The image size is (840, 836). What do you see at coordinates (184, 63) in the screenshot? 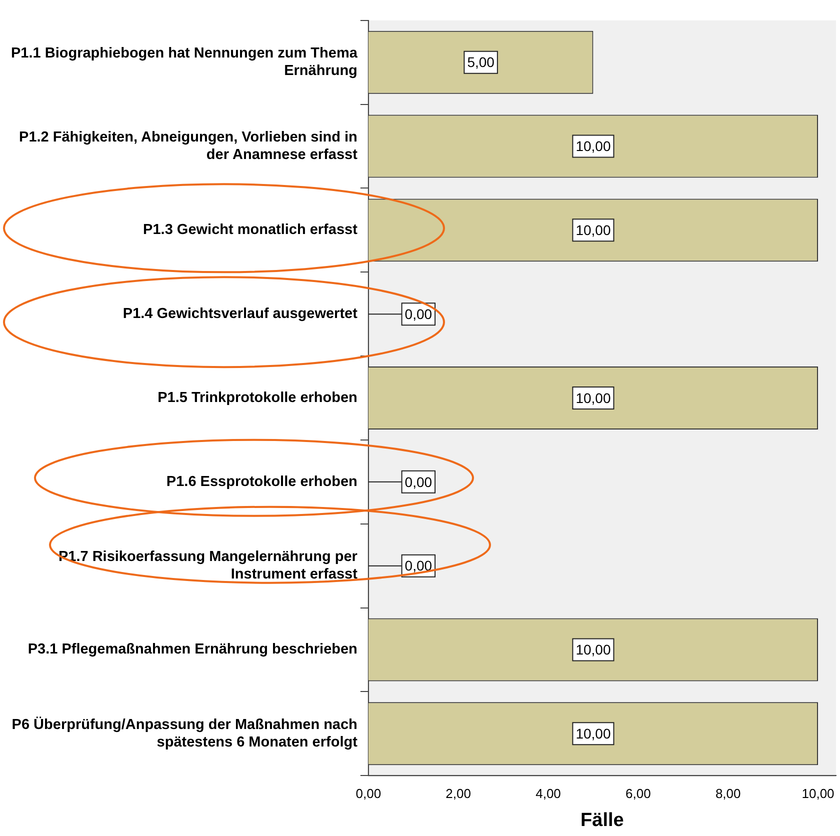
I see `y-tick-label: P1.1 Biographiebogen hat Nennungen zum Thema Ernährung` at bounding box center [184, 63].